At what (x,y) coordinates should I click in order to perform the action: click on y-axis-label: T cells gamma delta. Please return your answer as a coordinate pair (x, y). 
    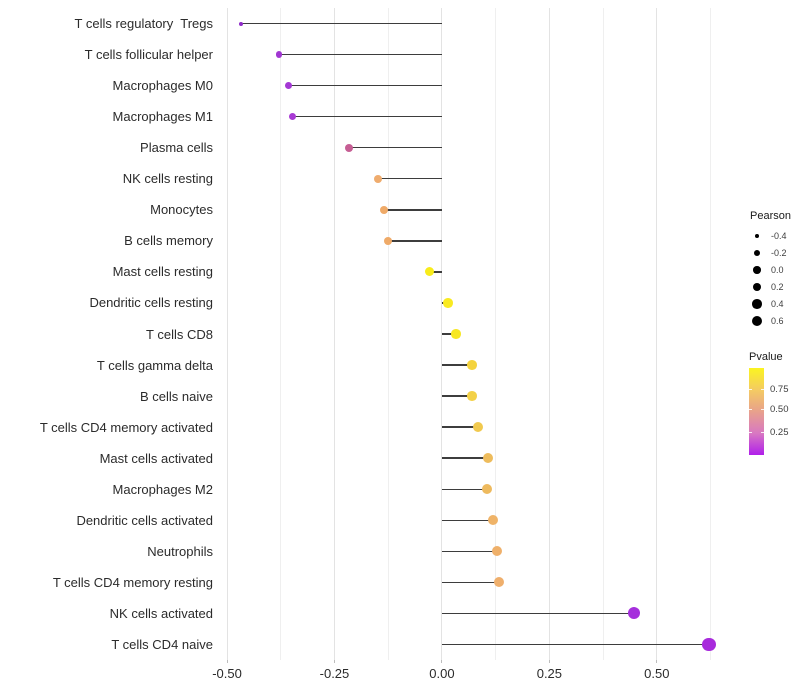
    Looking at the image, I should click on (154, 365).